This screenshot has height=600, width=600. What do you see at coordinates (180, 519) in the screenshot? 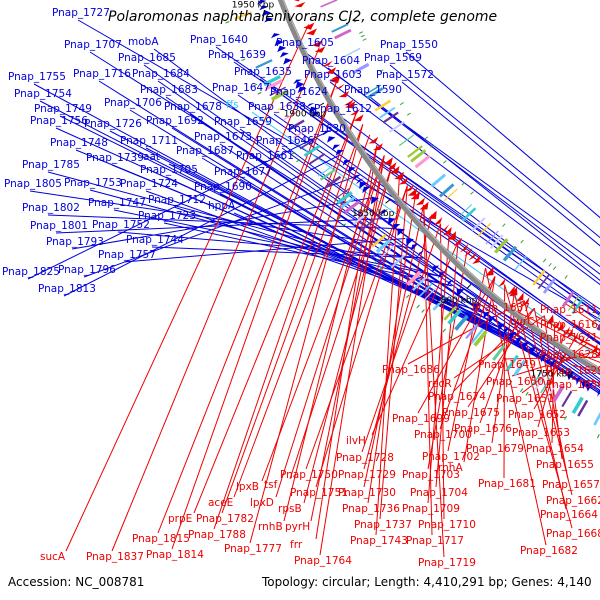
I see `gene-label: prpE` at bounding box center [180, 519].